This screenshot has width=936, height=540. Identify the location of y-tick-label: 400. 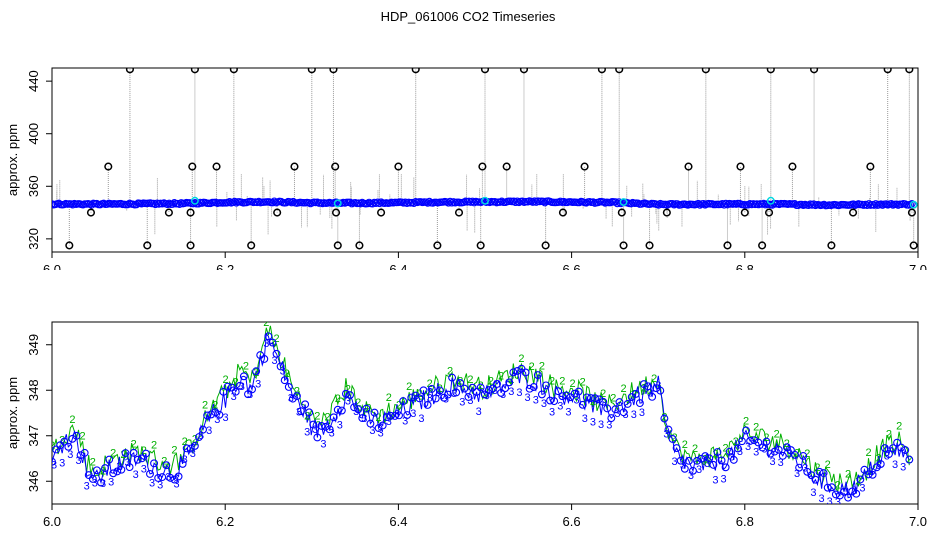
(33, 134).